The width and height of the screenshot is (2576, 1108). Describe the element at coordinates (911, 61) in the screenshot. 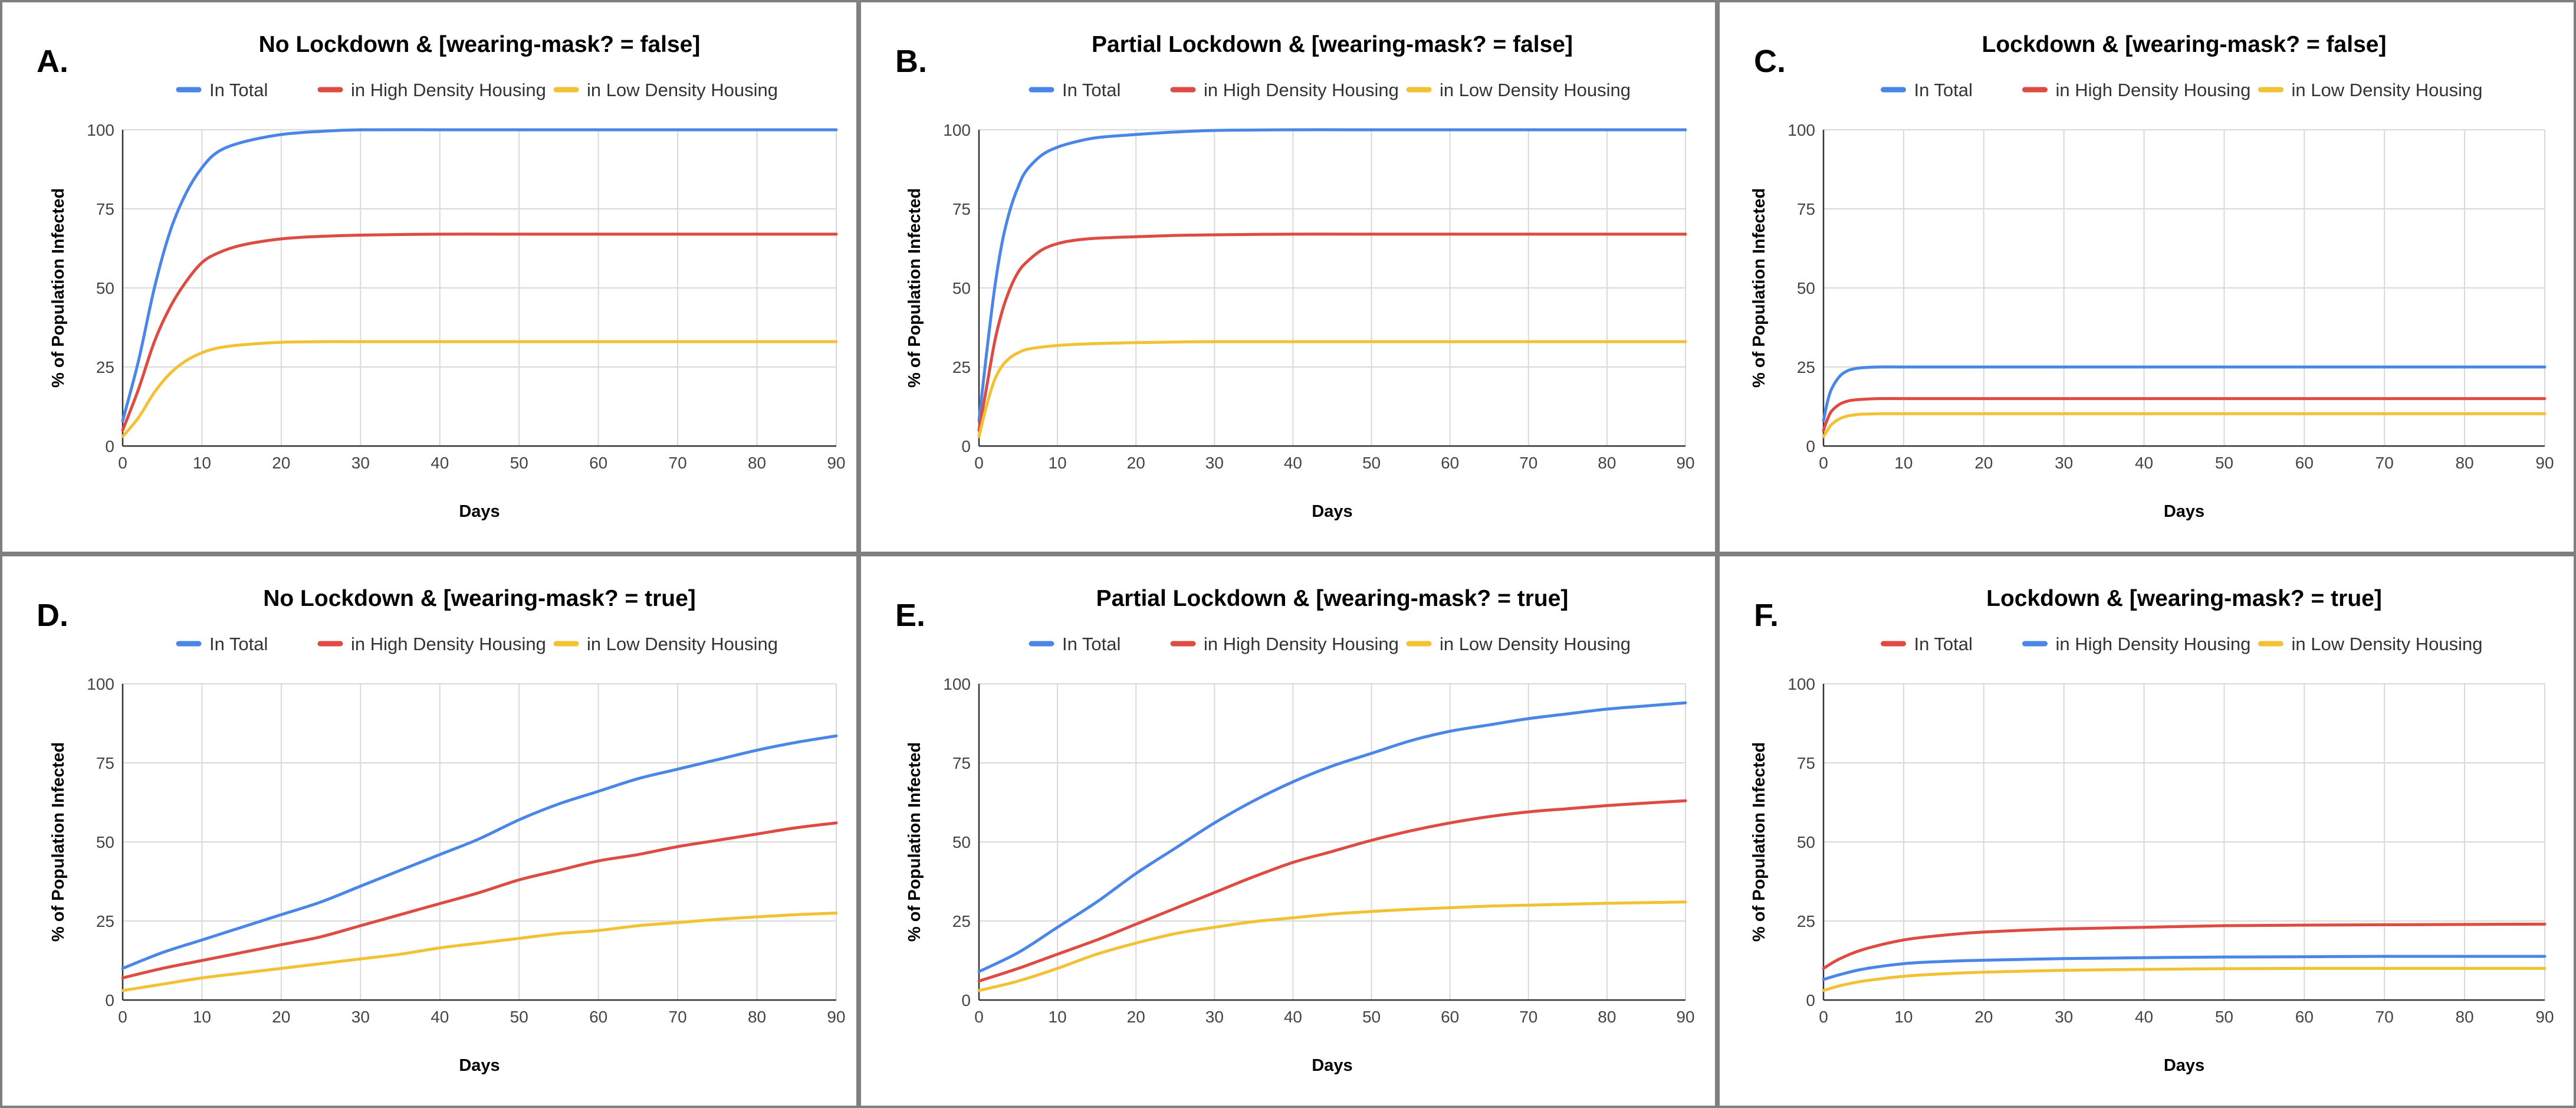

I see `panel-letter: B.` at that location.